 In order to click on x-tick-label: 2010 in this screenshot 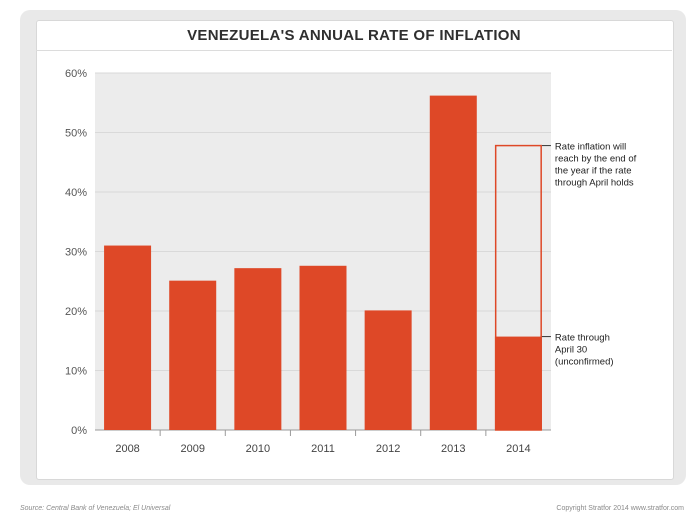, I will do `click(258, 449)`.